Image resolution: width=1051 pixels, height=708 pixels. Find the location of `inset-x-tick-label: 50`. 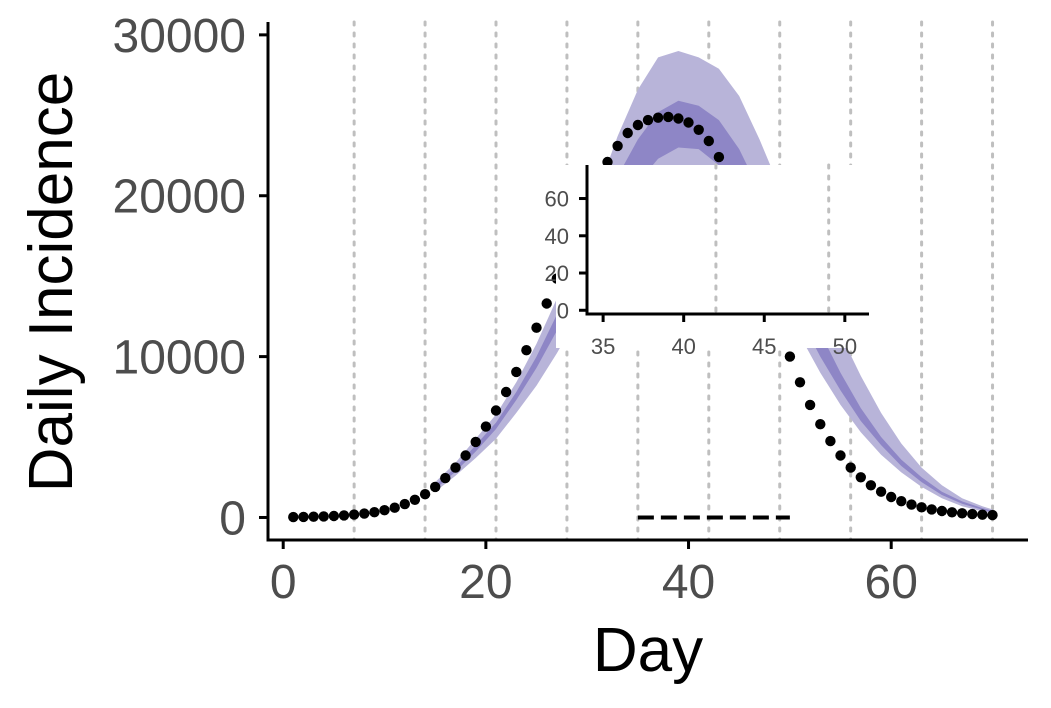

inset-x-tick-label: 50 is located at coordinates (845, 346).